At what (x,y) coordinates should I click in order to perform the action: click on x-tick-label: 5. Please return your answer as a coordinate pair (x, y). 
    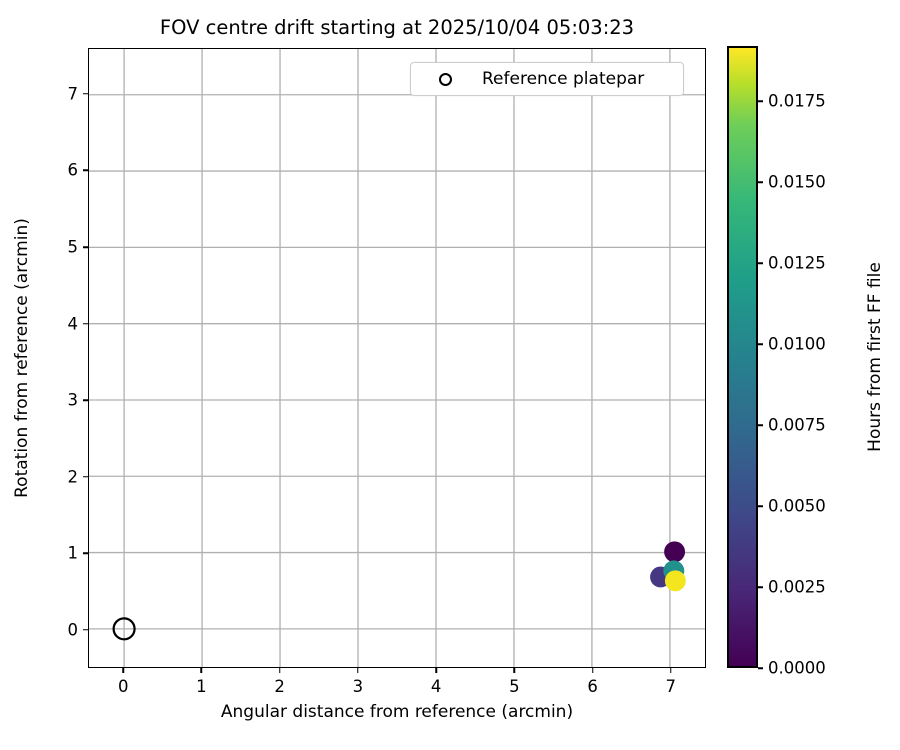
    Looking at the image, I should click on (514, 686).